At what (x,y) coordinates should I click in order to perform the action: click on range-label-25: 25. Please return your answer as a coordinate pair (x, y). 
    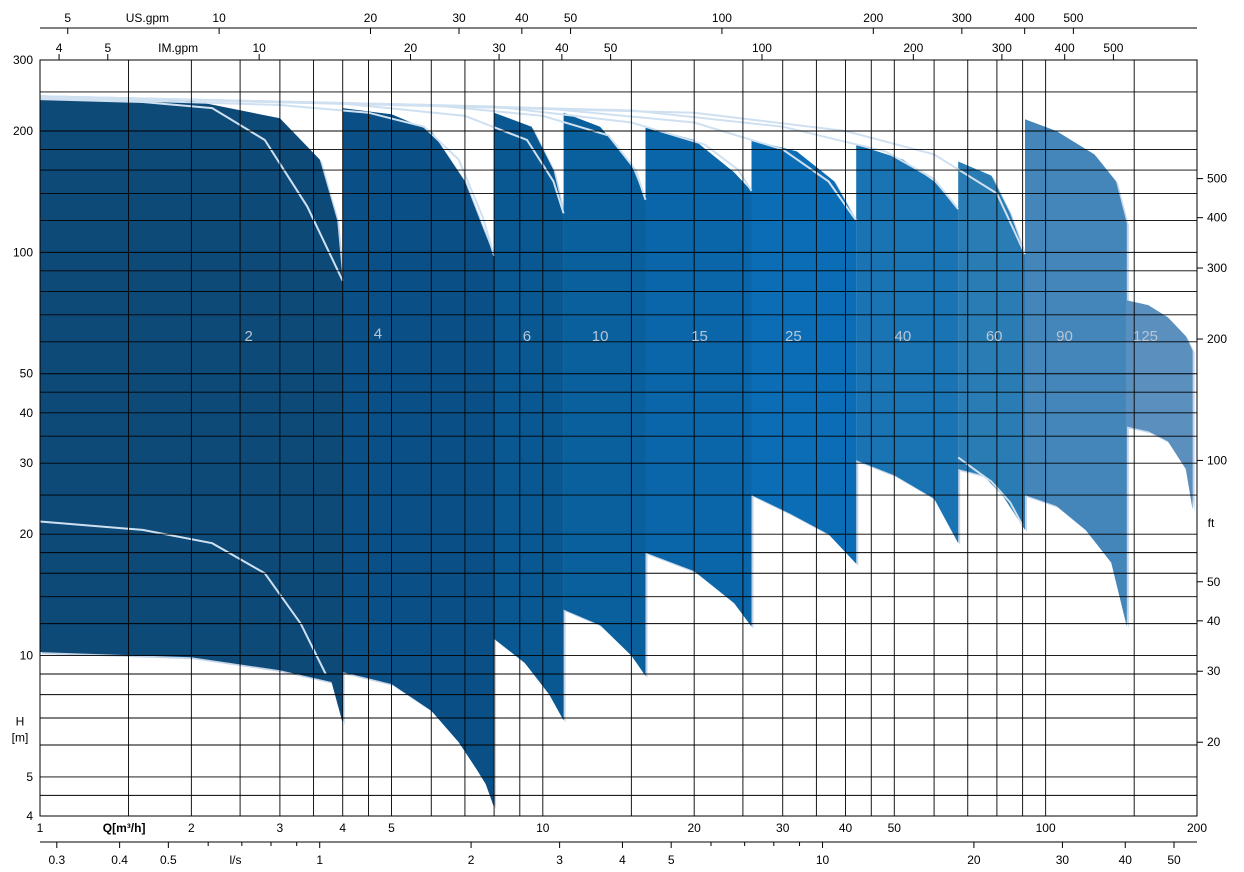
    Looking at the image, I should click on (793, 336).